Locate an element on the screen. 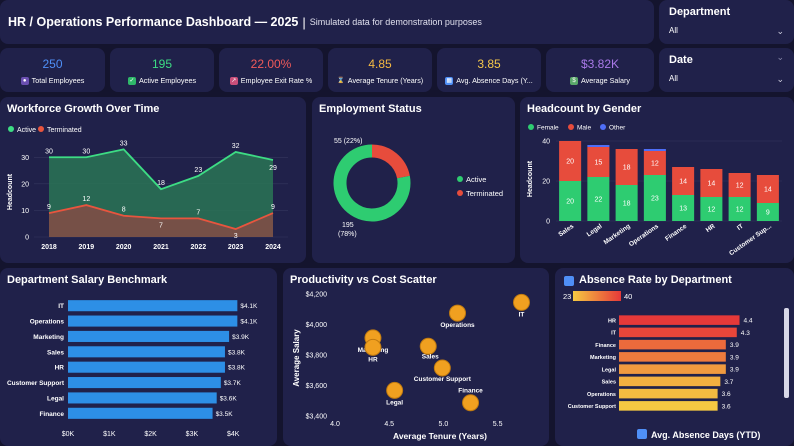 Image resolution: width=794 pixels, height=446 pixels. x-tick-label: 2022 is located at coordinates (199, 247).